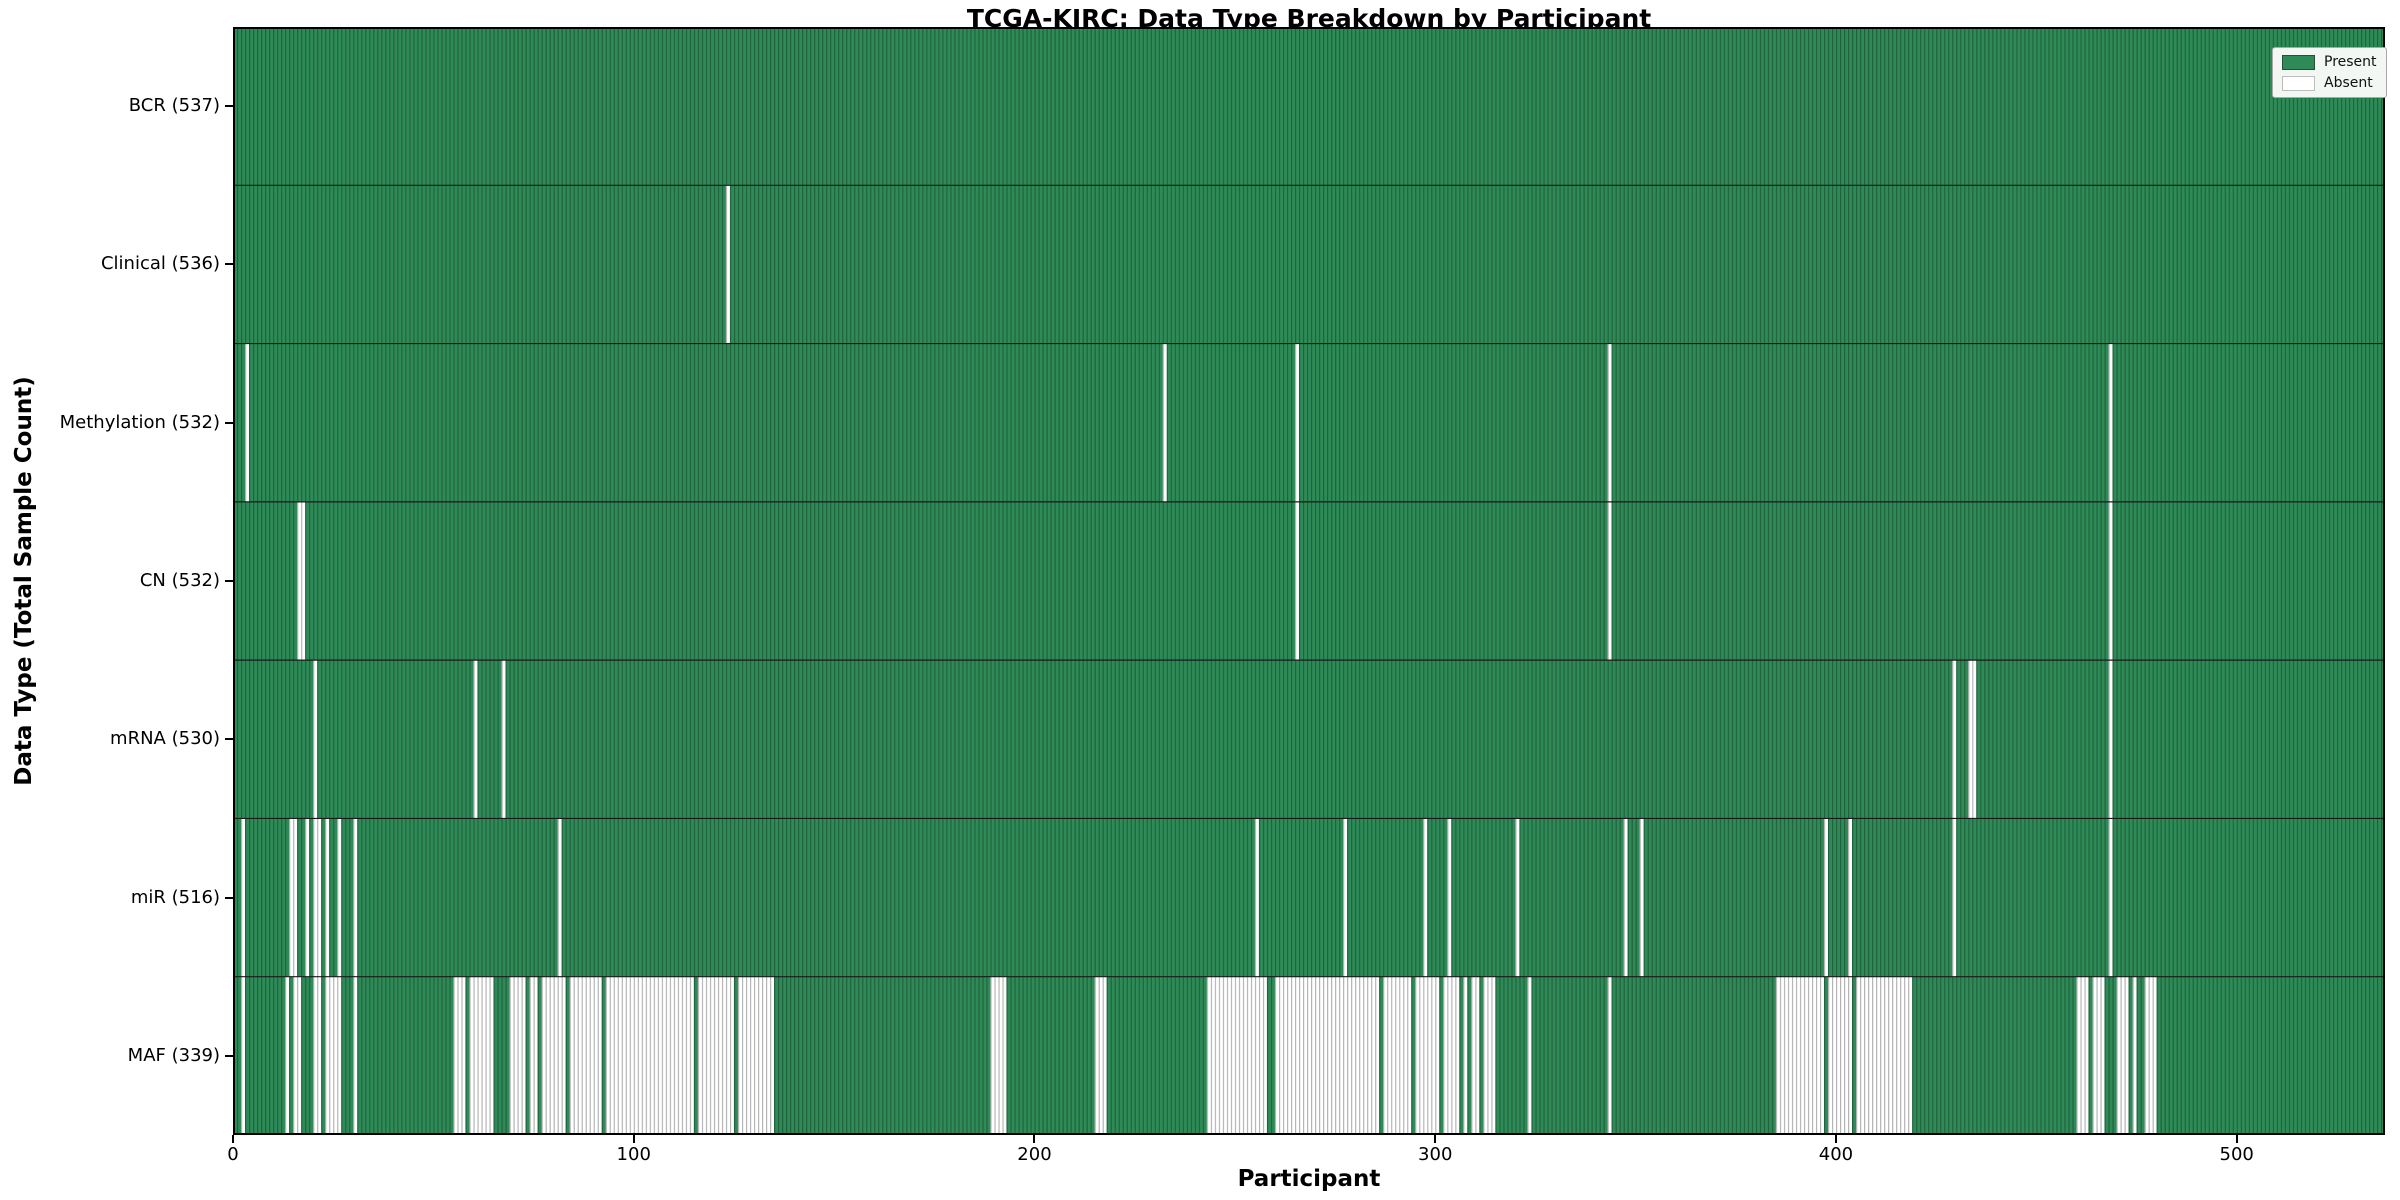 The height and width of the screenshot is (1200, 2400). What do you see at coordinates (165, 739) in the screenshot?
I see `y-tick-label-mrna: mRNA (530)` at bounding box center [165, 739].